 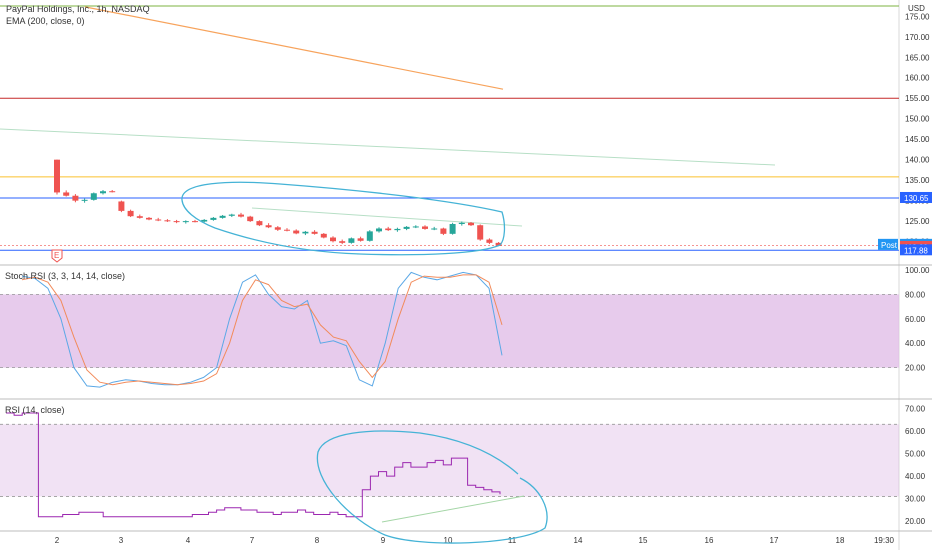 What do you see at coordinates (915, 431) in the screenshot?
I see `rsi-tick-label: 60.00` at bounding box center [915, 431].